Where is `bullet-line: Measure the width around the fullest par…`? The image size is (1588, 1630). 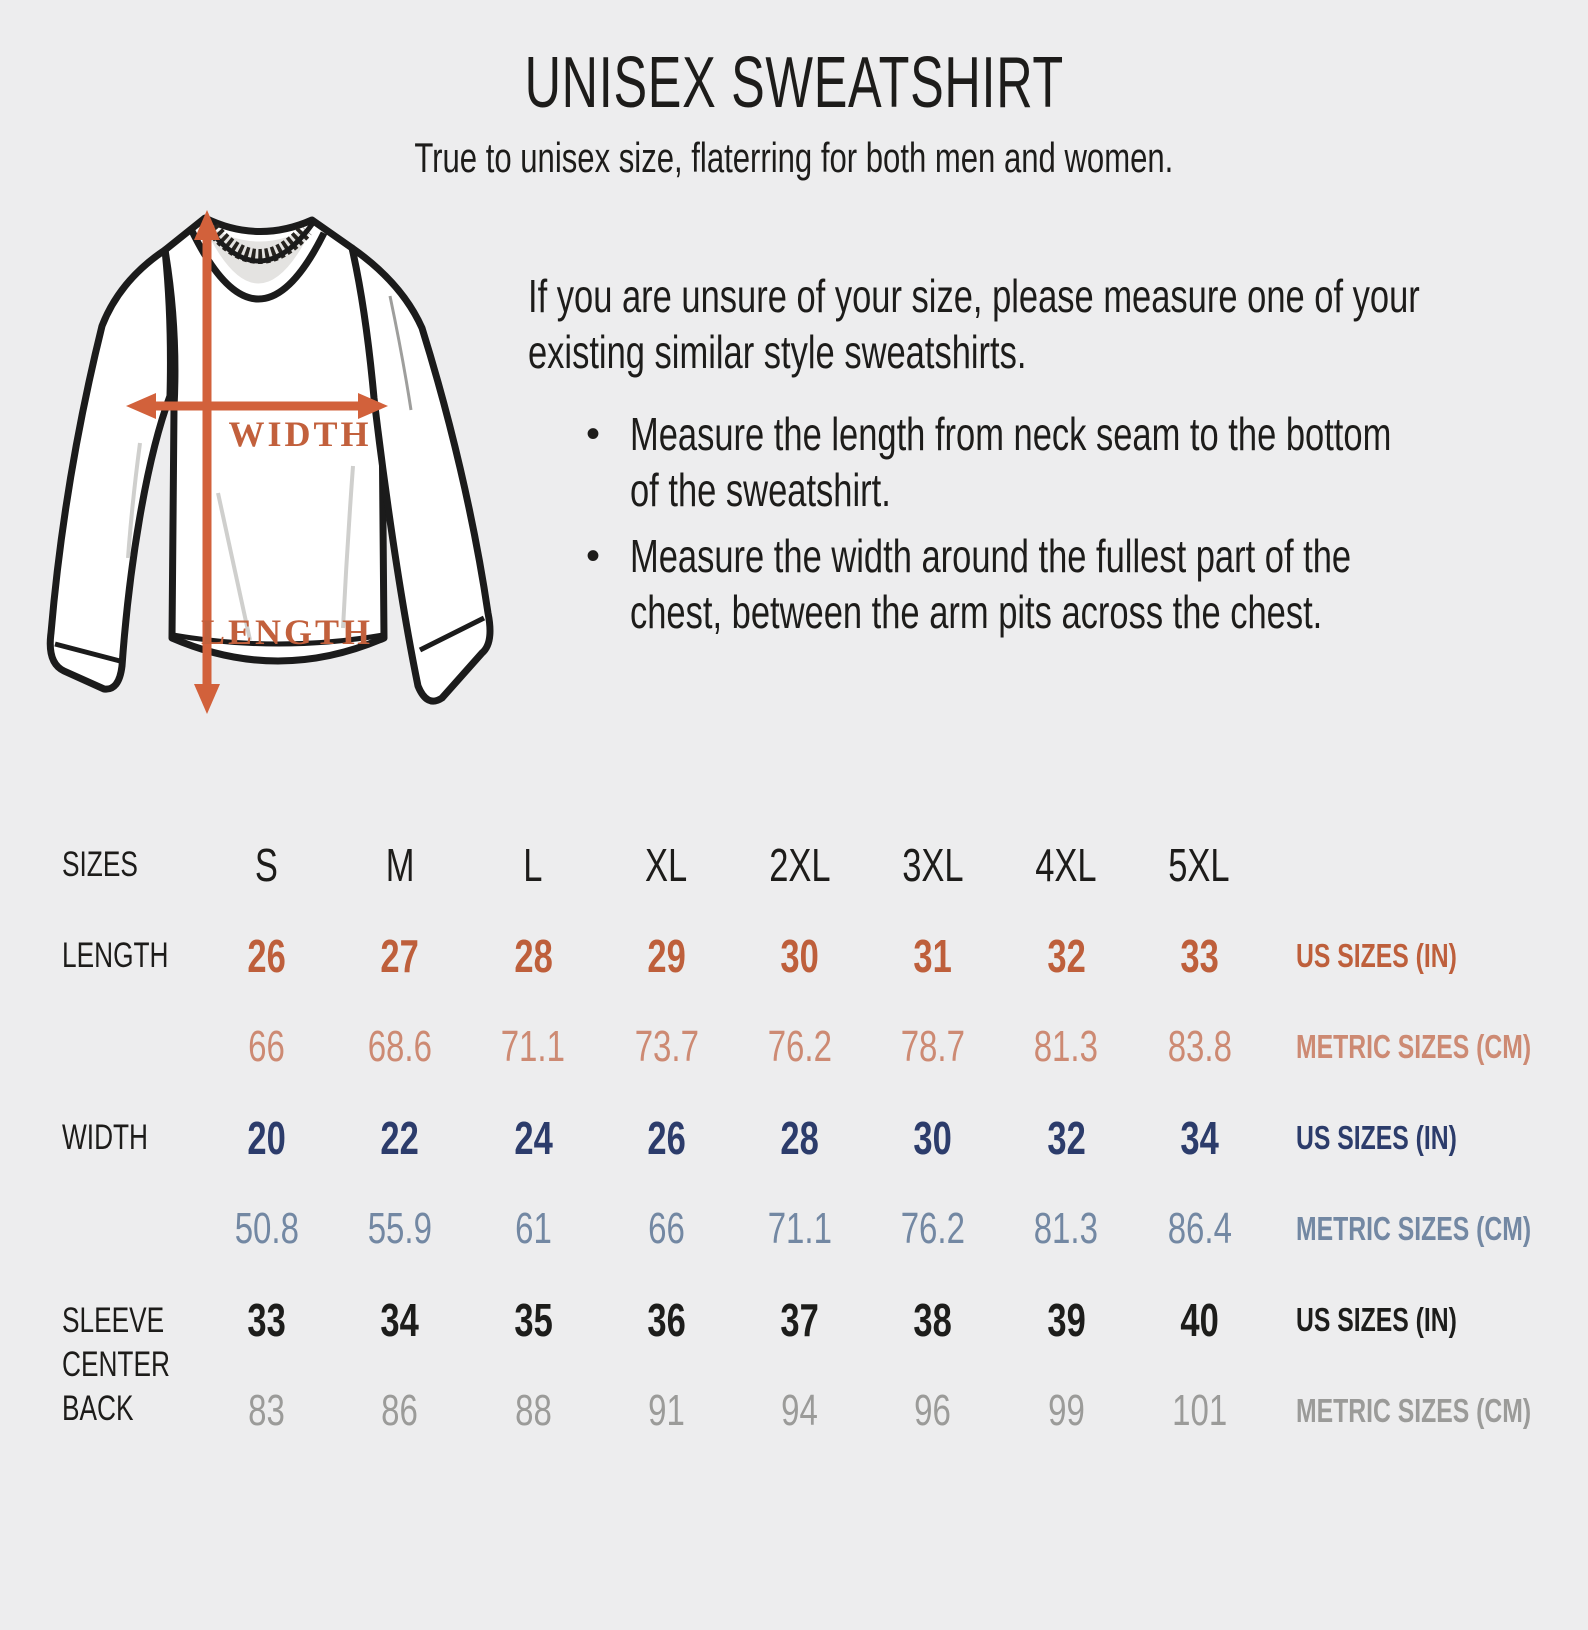 bullet-line: Measure the width around the fullest par… is located at coordinates (991, 556).